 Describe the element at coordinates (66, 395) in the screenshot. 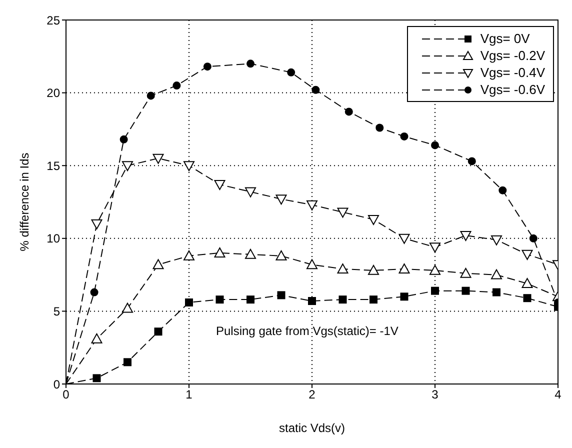

I see `x-tick-label: 0` at that location.